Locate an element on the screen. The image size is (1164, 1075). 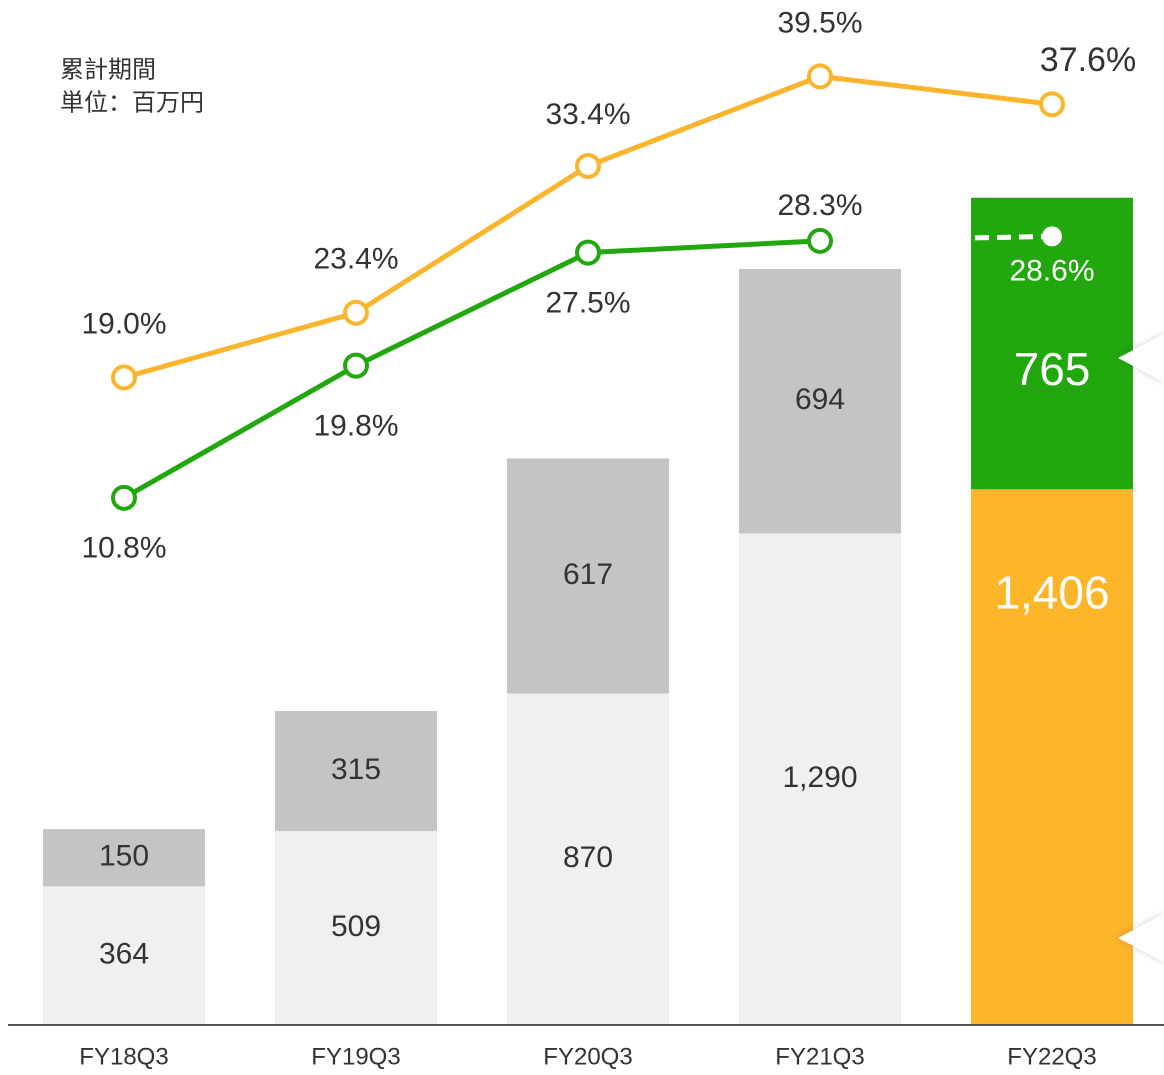
bar-value-label: 870 is located at coordinates (588, 857).